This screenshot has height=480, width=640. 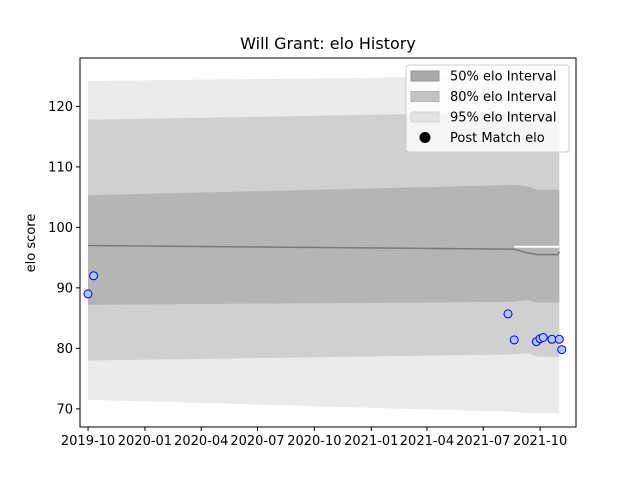 What do you see at coordinates (201, 441) in the screenshot?
I see `x-tick-label: 2020-04` at bounding box center [201, 441].